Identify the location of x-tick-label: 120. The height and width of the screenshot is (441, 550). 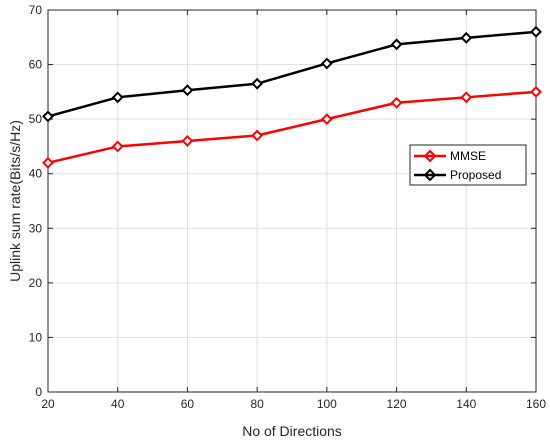
(397, 404).